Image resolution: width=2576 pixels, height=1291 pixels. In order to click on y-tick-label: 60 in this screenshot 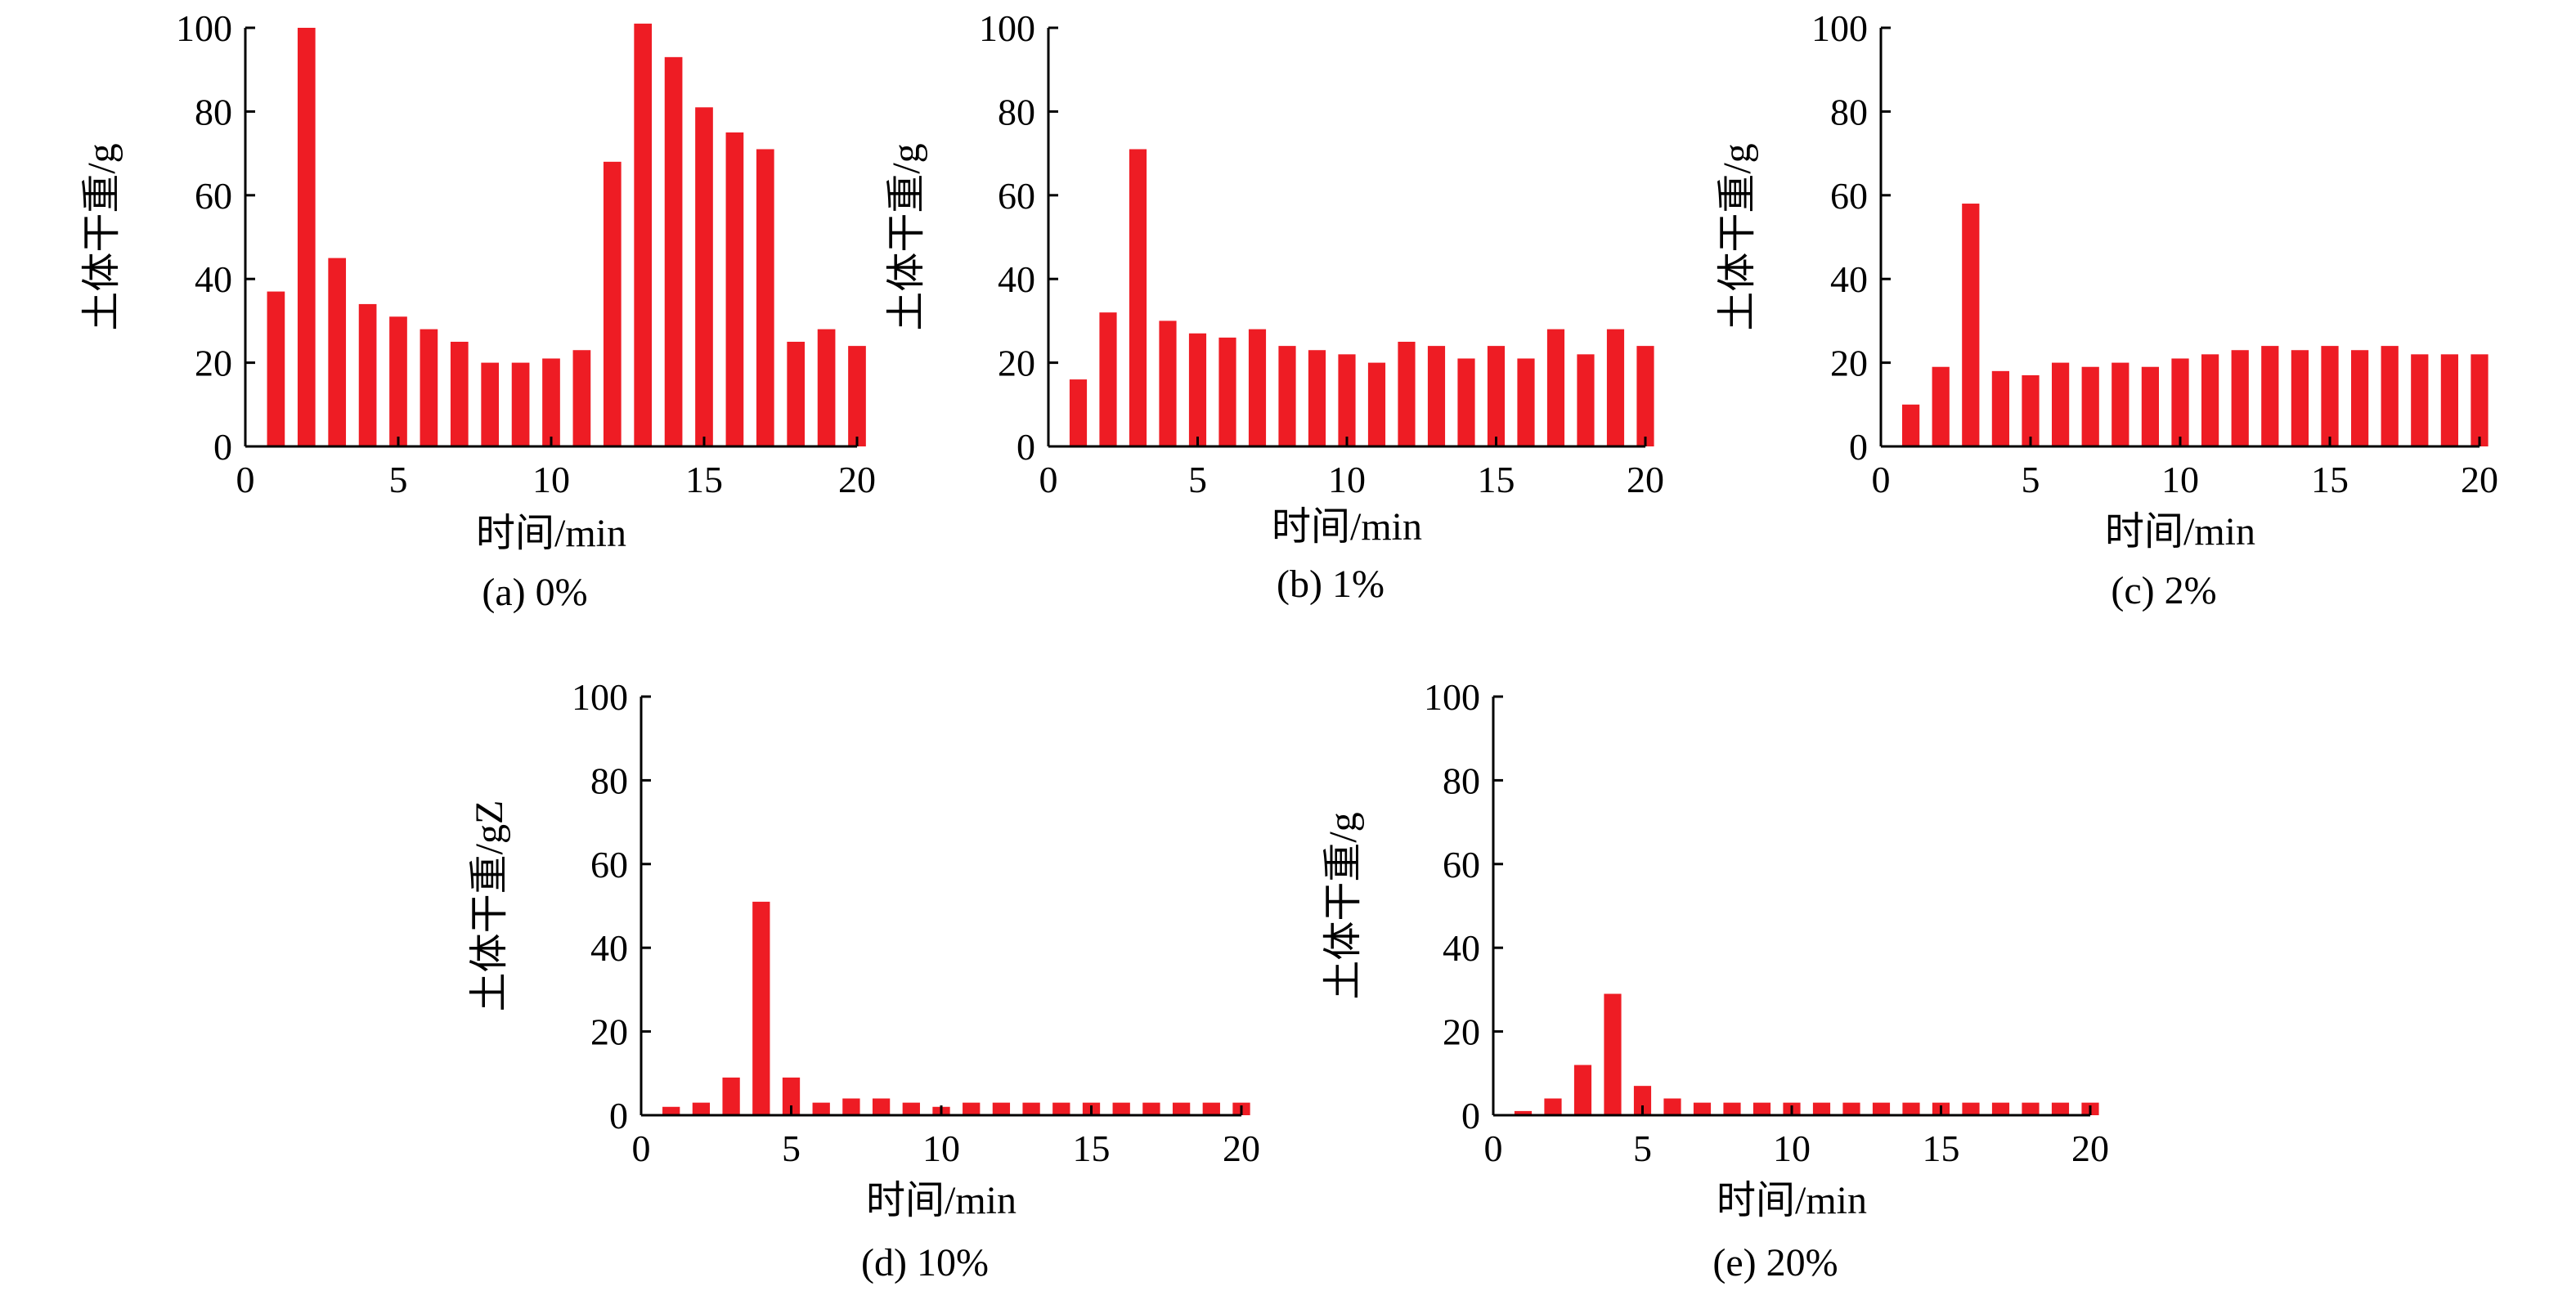, I will do `click(1016, 196)`.